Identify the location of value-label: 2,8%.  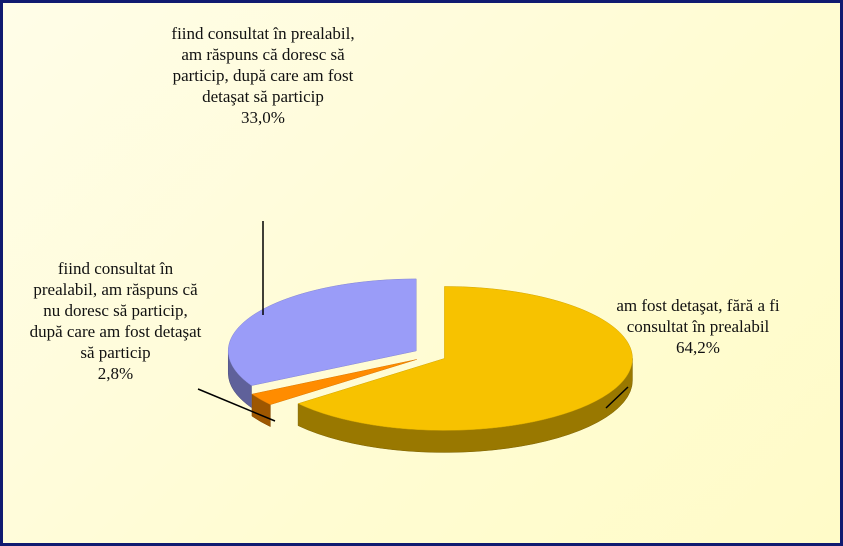
(115, 373).